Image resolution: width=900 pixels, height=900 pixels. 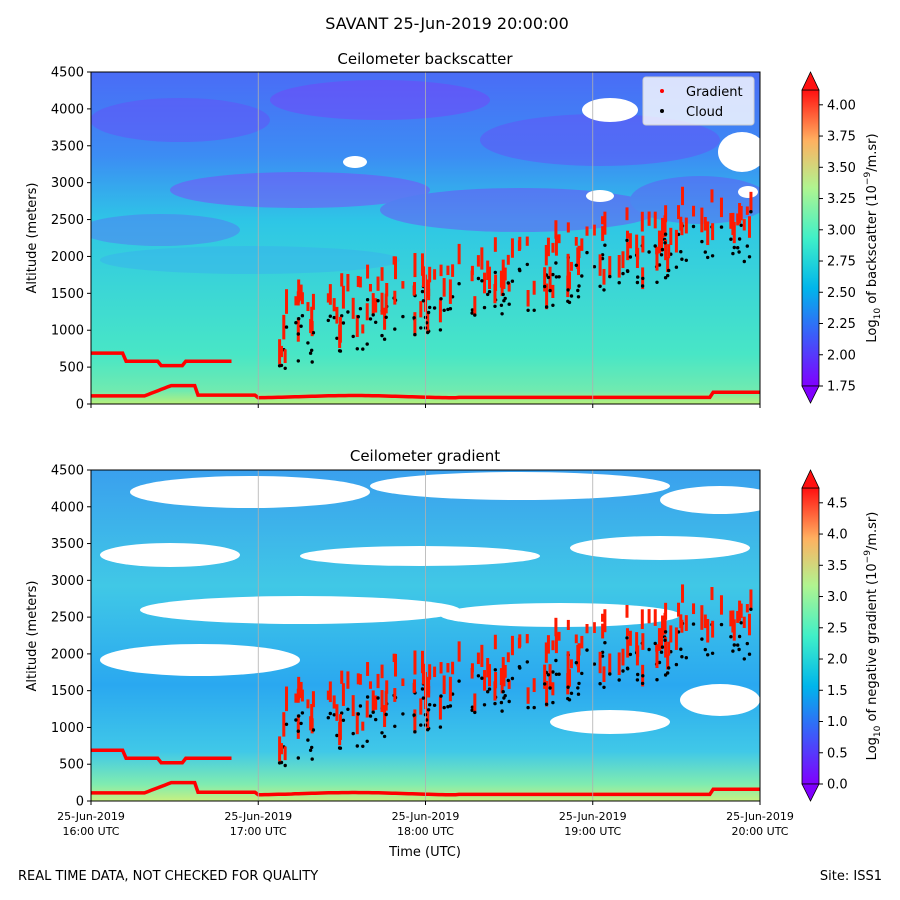 What do you see at coordinates (873, 237) in the screenshot?
I see `colorbar1-label: Log10 of backscatter (10−9/m.sr)` at bounding box center [873, 237].